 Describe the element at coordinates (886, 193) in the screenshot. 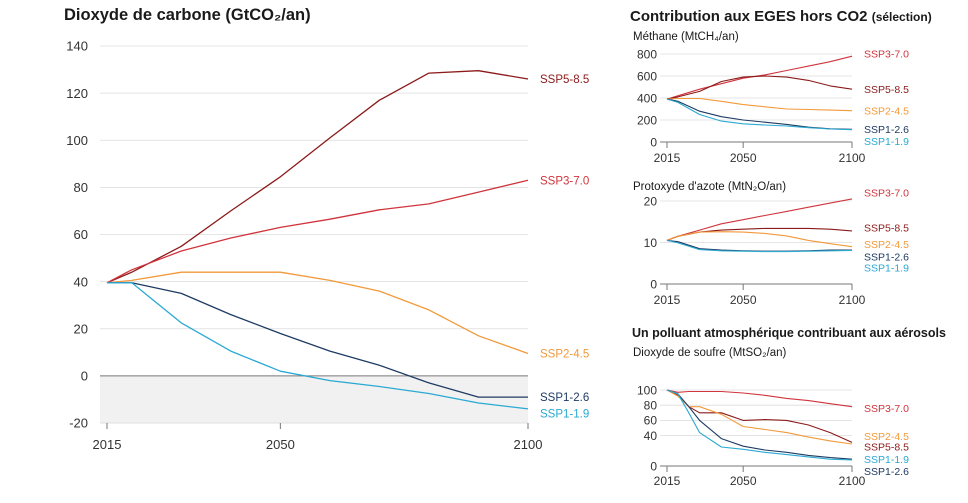

I see `n2o-series-label: SSP3-7.0` at that location.